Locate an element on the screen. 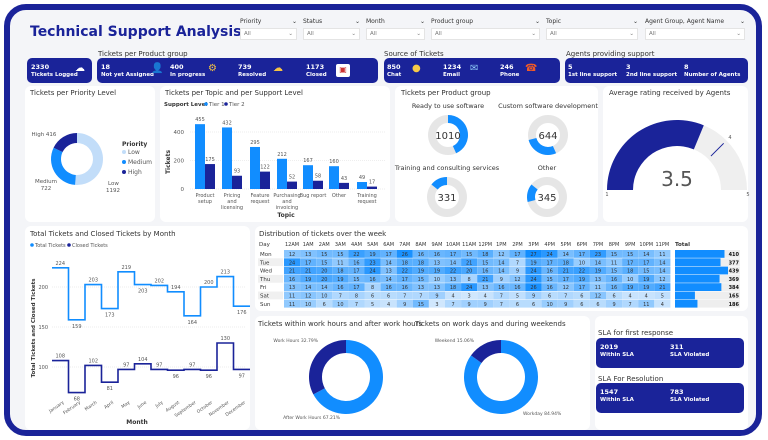  filter-topic: Topic ⌄ All ⌄ is located at coordinates (592, 31).